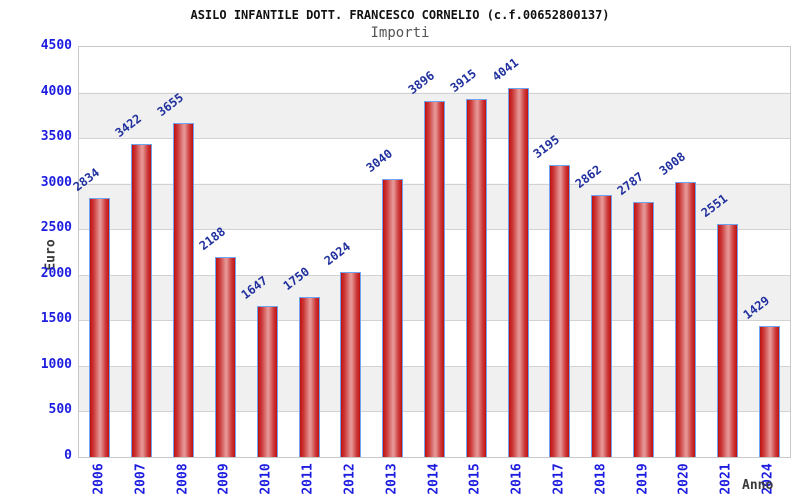 The image size is (800, 500). Describe the element at coordinates (758, 485) in the screenshot. I see `x-axis-title: Anno` at that location.